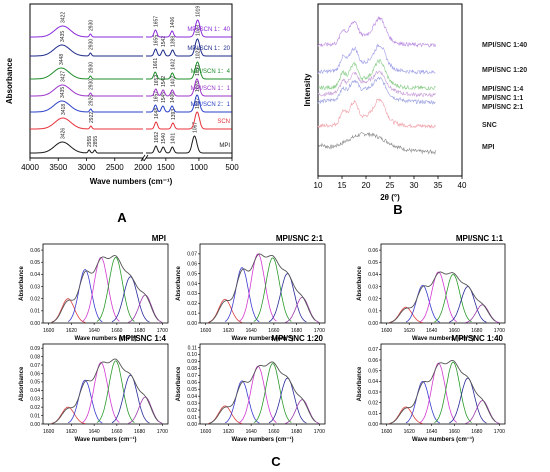  What do you see at coordinates (193, 348) in the screenshot?
I see `y-tick-label-0-11: 0.11` at bounding box center [193, 348].